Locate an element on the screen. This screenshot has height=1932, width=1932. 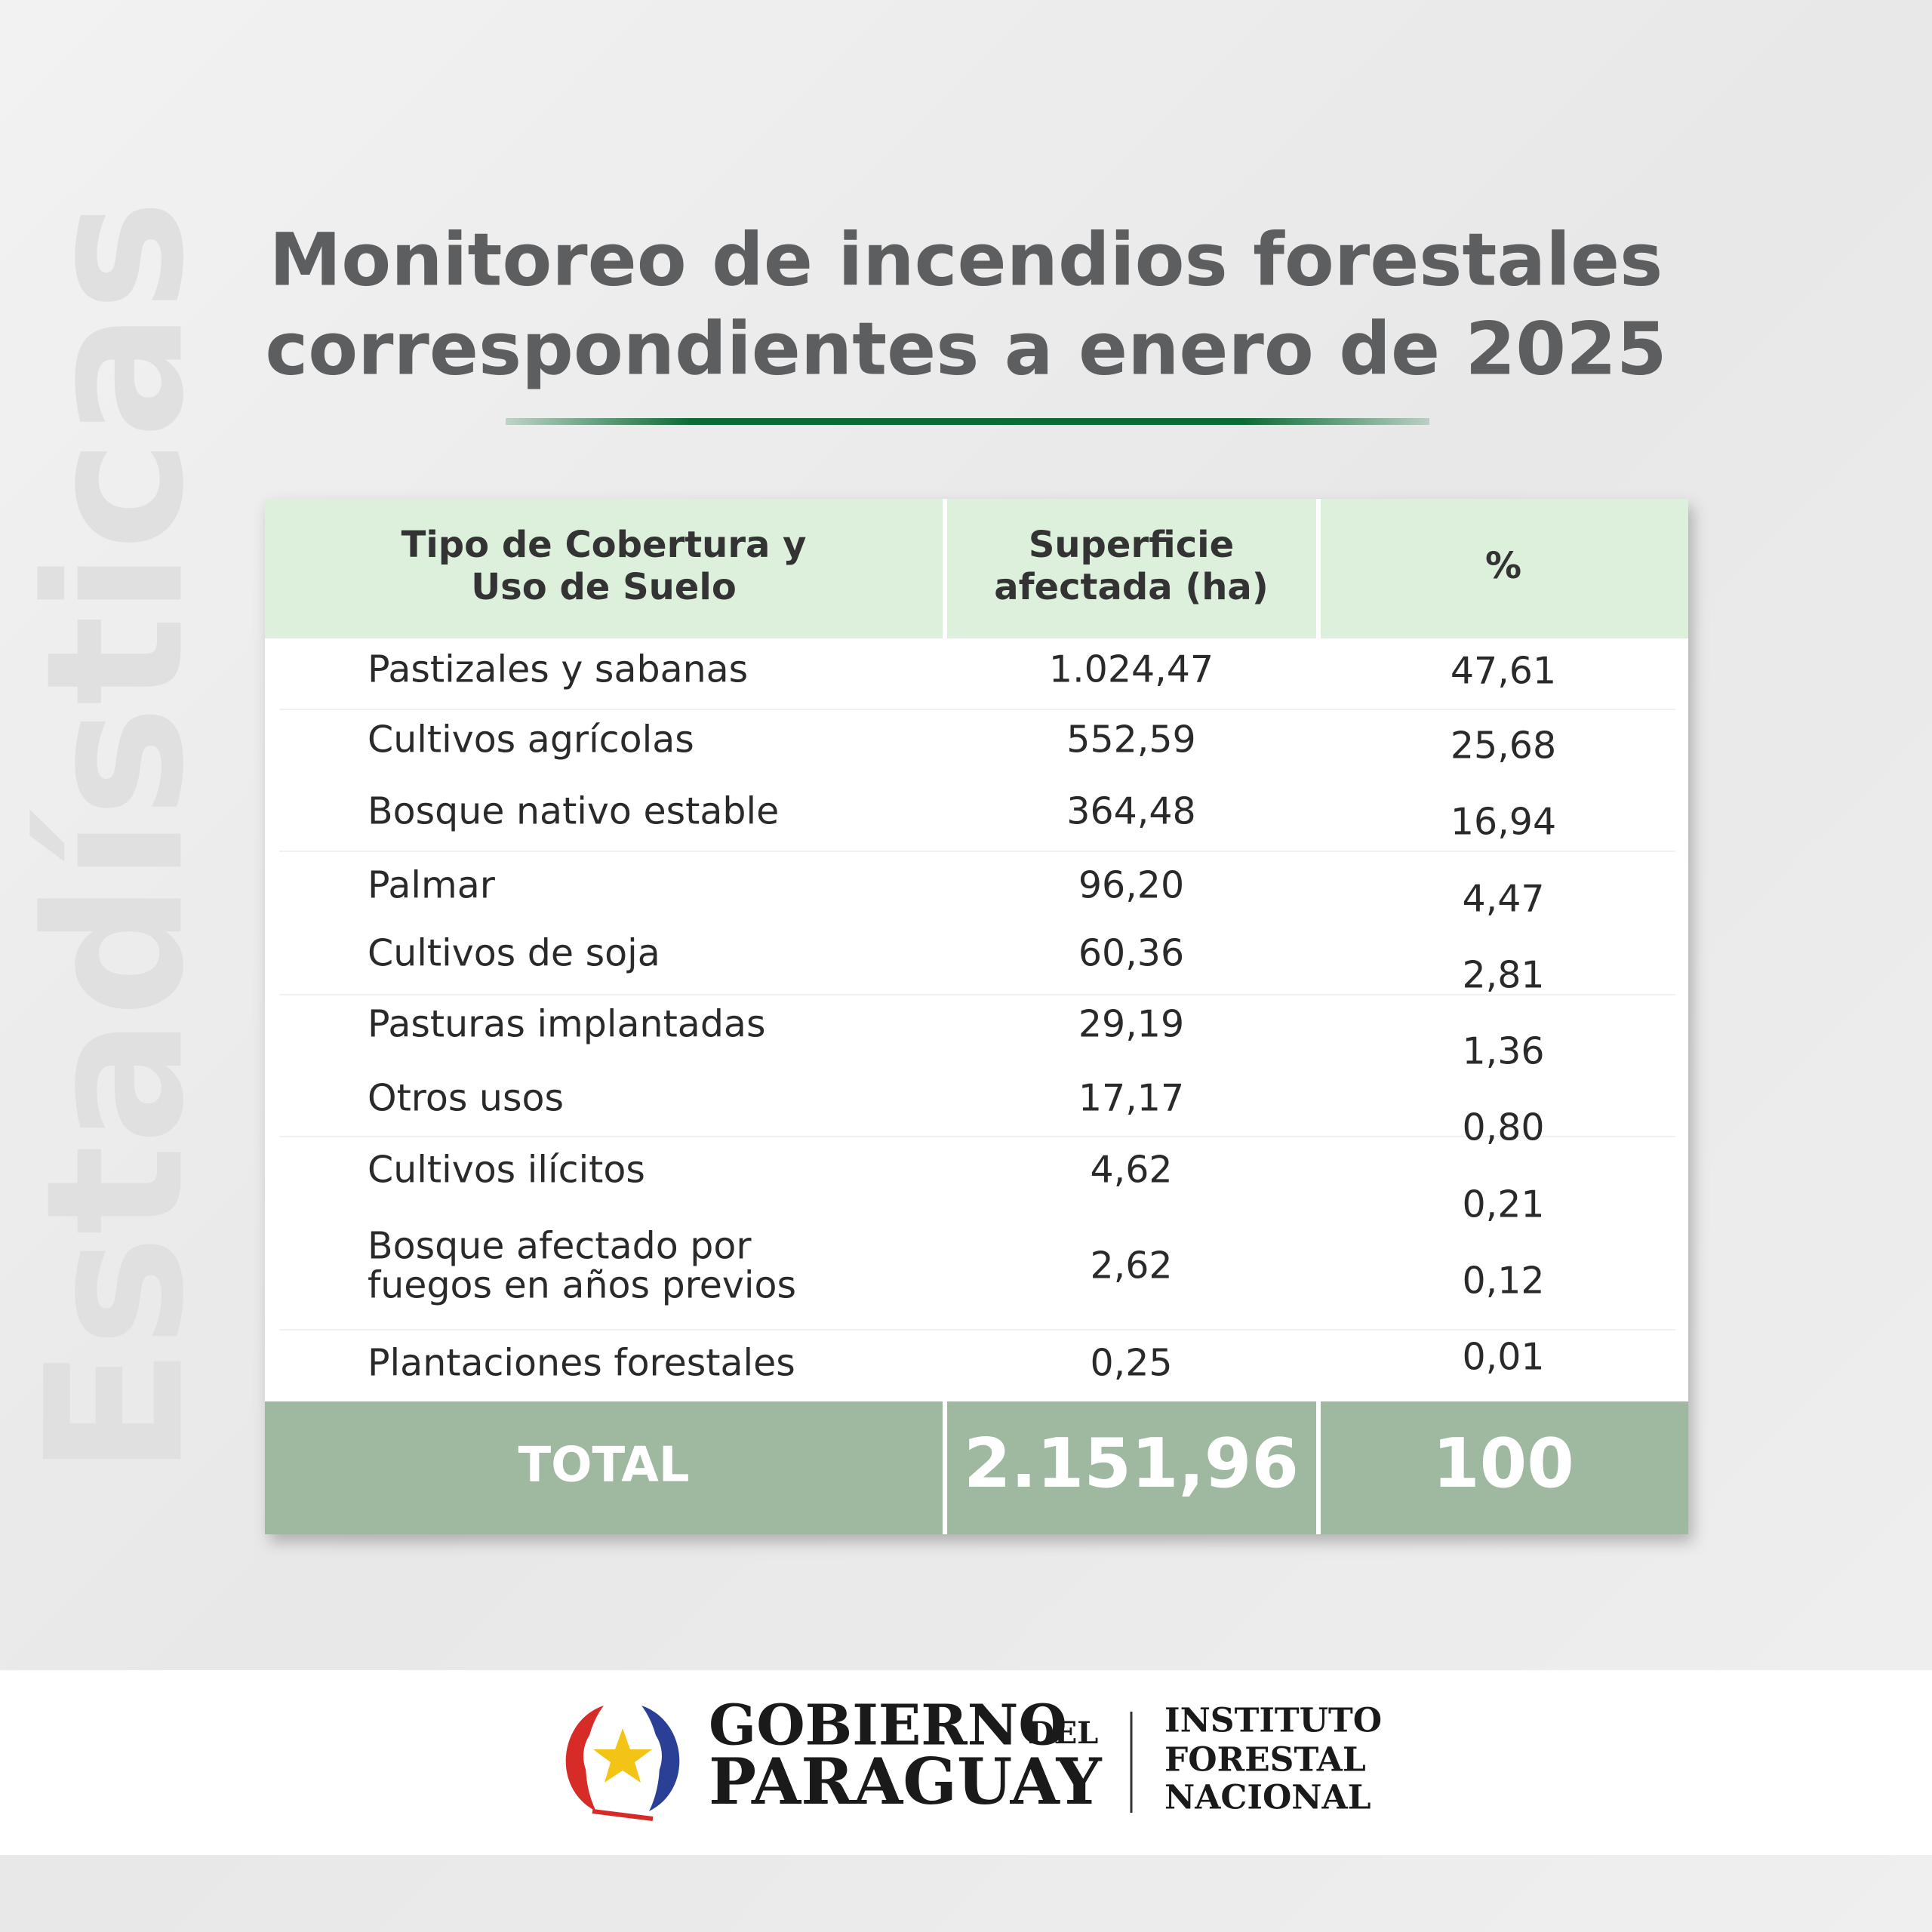
table-total-bg is located at coordinates (976, 1467).